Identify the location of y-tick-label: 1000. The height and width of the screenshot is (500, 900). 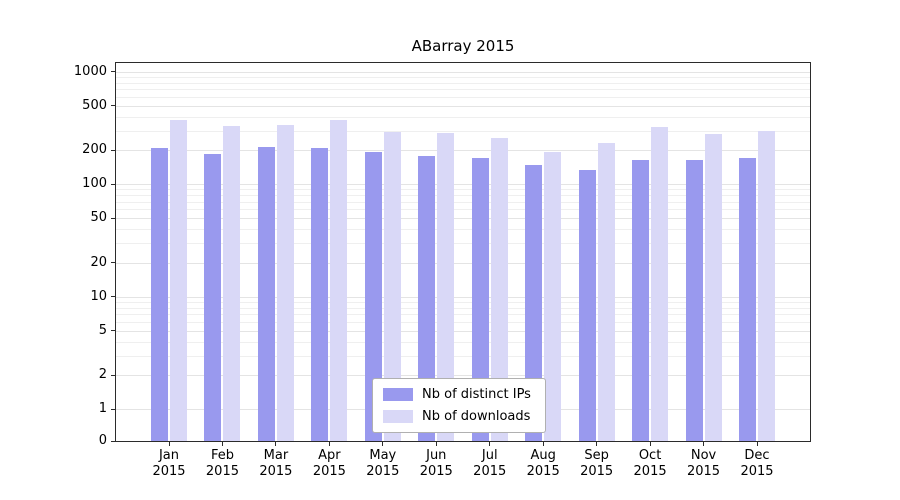
(90, 71).